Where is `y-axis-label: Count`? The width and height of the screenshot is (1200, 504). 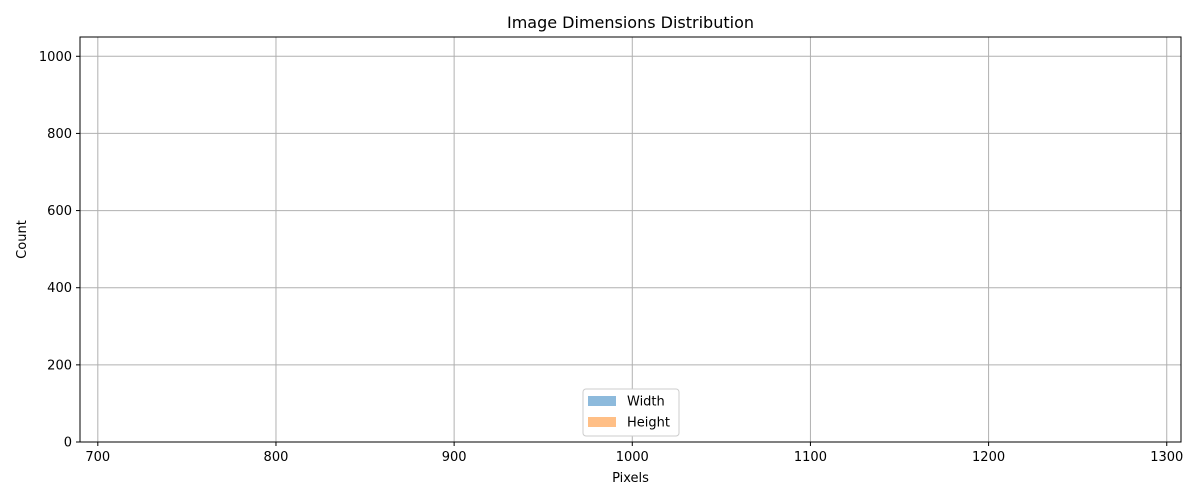
y-axis-label: Count is located at coordinates (22, 239).